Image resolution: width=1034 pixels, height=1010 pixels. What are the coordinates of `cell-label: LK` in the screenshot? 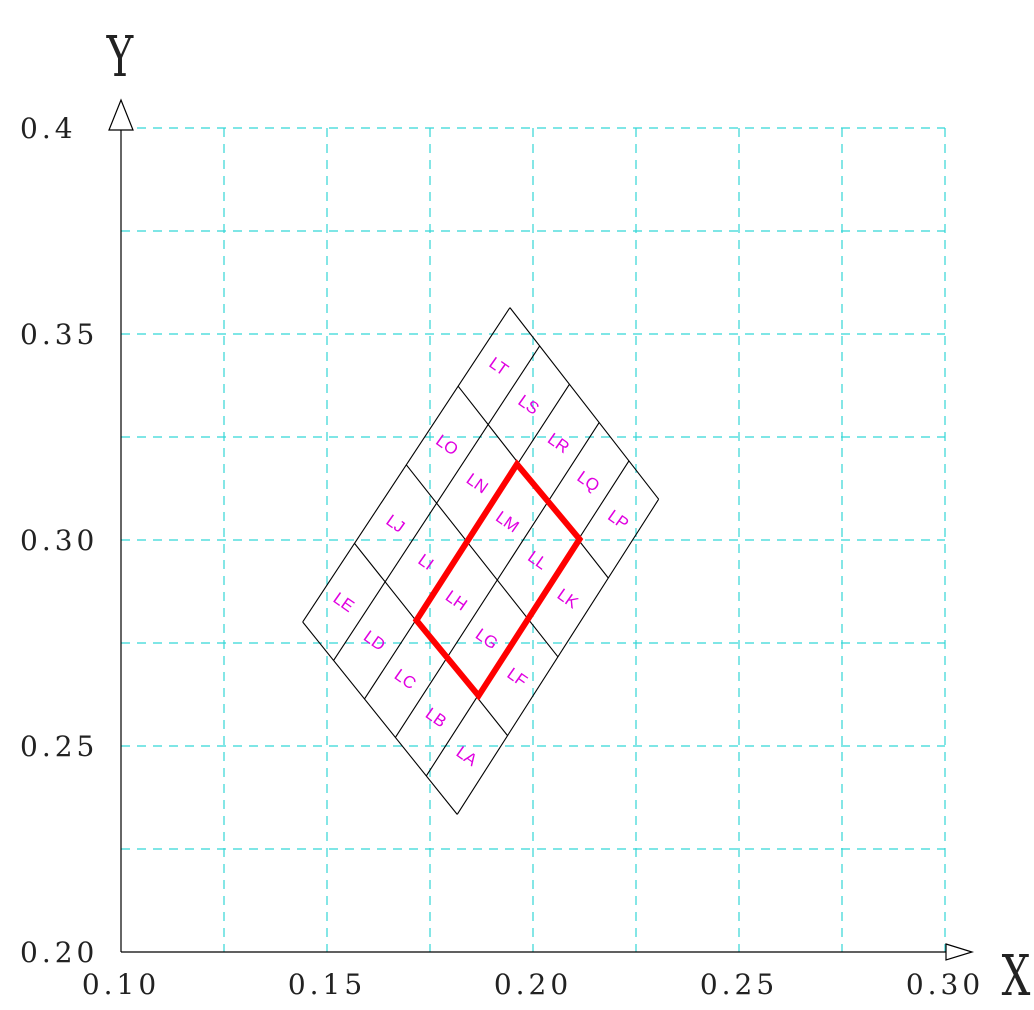 It's located at (568, 599).